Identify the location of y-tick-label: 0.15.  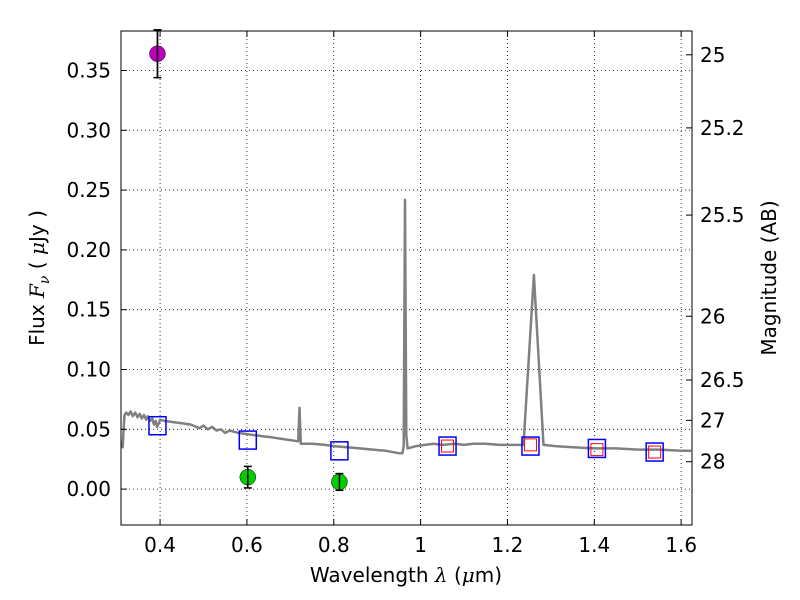
(88, 310).